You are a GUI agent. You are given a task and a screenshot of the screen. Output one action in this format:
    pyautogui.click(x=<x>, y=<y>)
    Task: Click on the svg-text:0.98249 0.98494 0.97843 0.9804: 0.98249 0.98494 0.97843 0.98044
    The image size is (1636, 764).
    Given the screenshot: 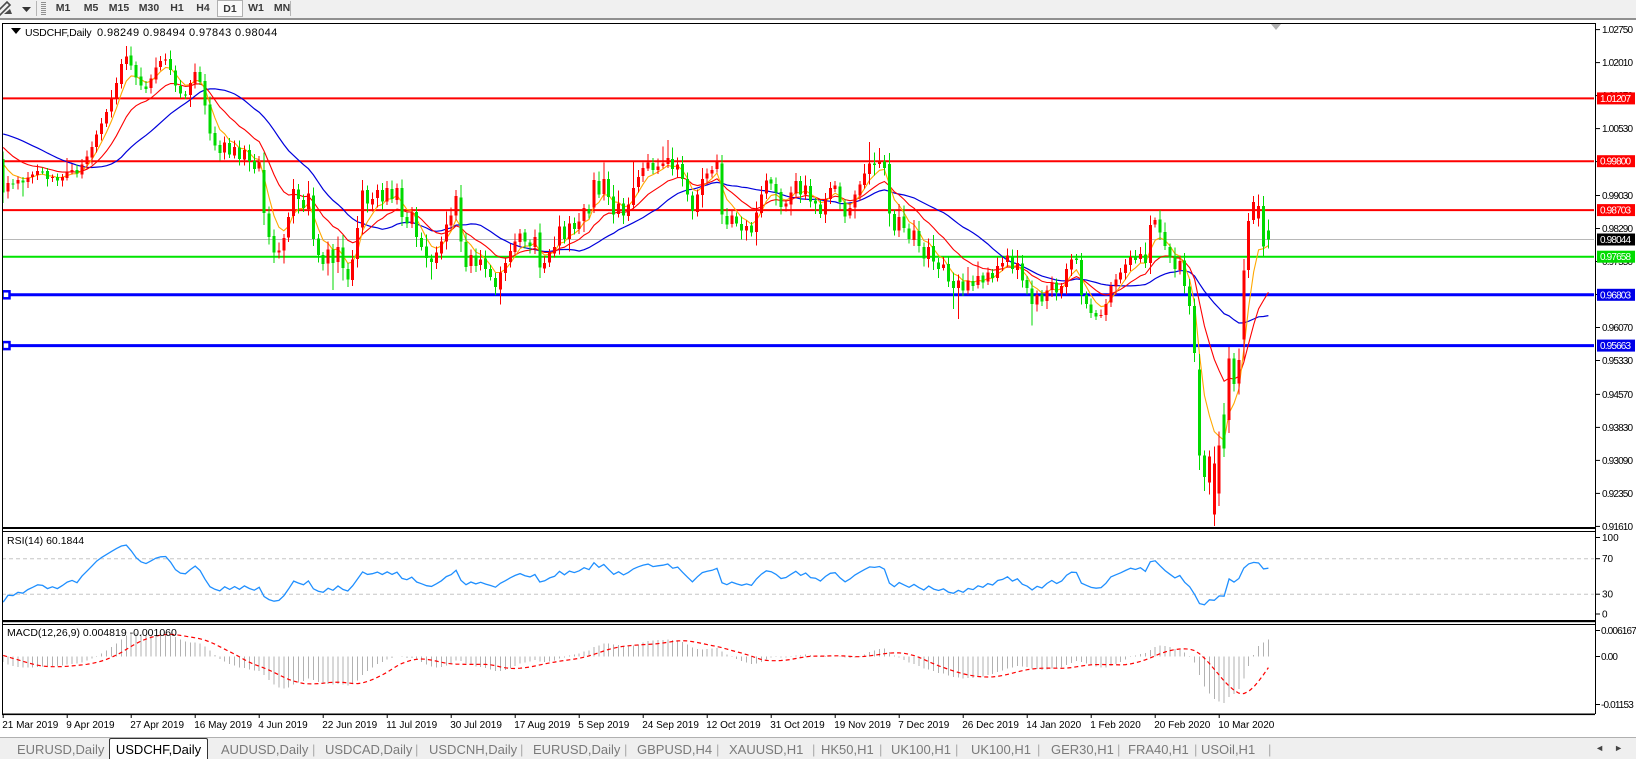 What is the action you would take?
    pyautogui.click(x=187, y=33)
    